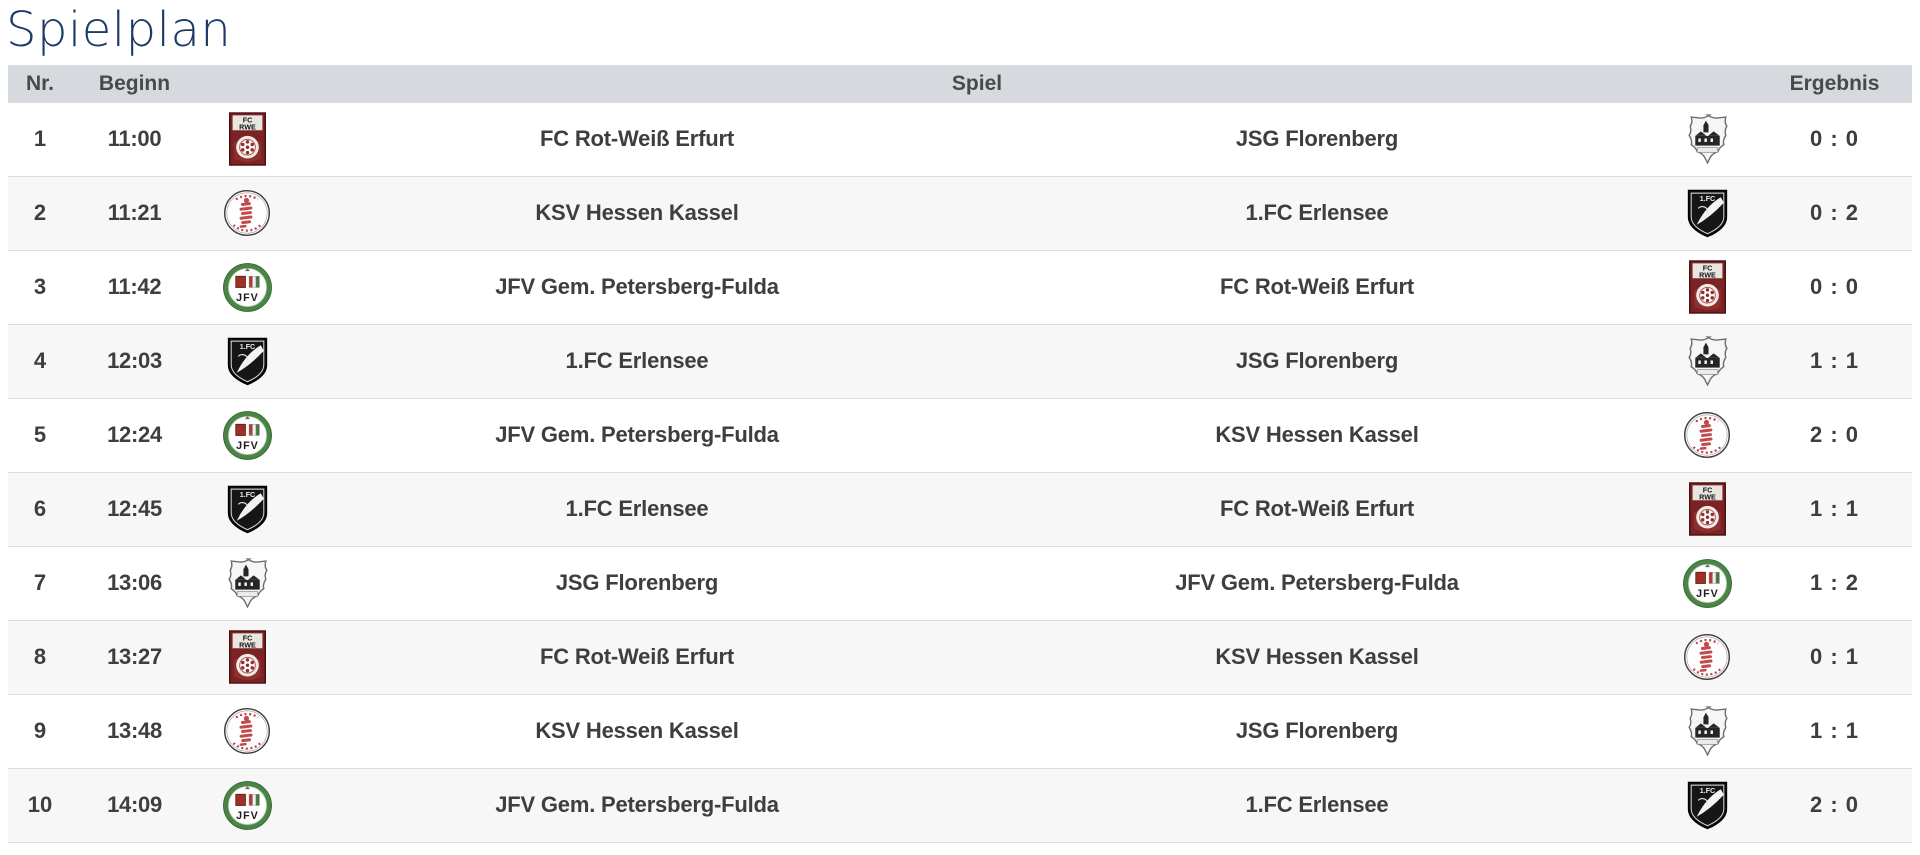 The height and width of the screenshot is (855, 1920). Describe the element at coordinates (134, 213) in the screenshot. I see `match-time: 11:21` at that location.